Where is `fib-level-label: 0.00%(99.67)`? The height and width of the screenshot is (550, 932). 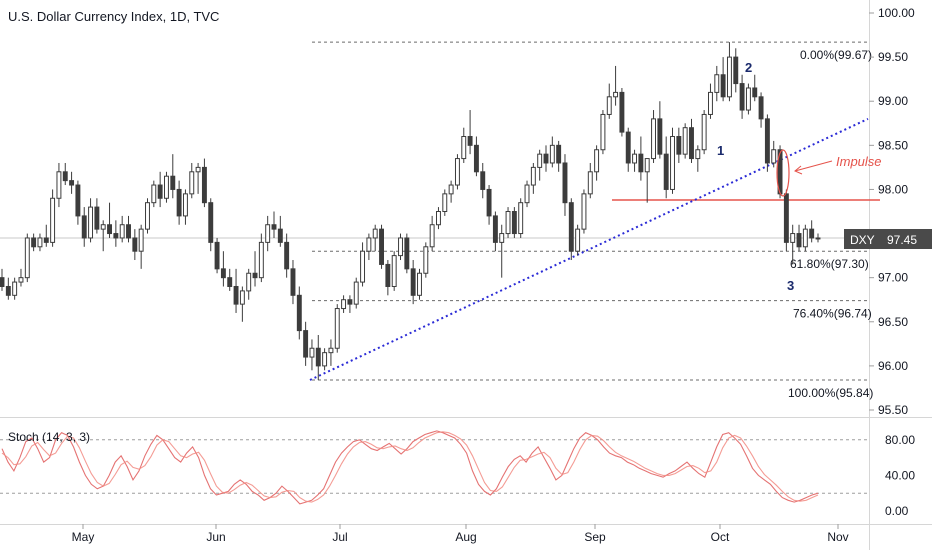
fib-level-label: 0.00%(99.67) is located at coordinates (836, 55).